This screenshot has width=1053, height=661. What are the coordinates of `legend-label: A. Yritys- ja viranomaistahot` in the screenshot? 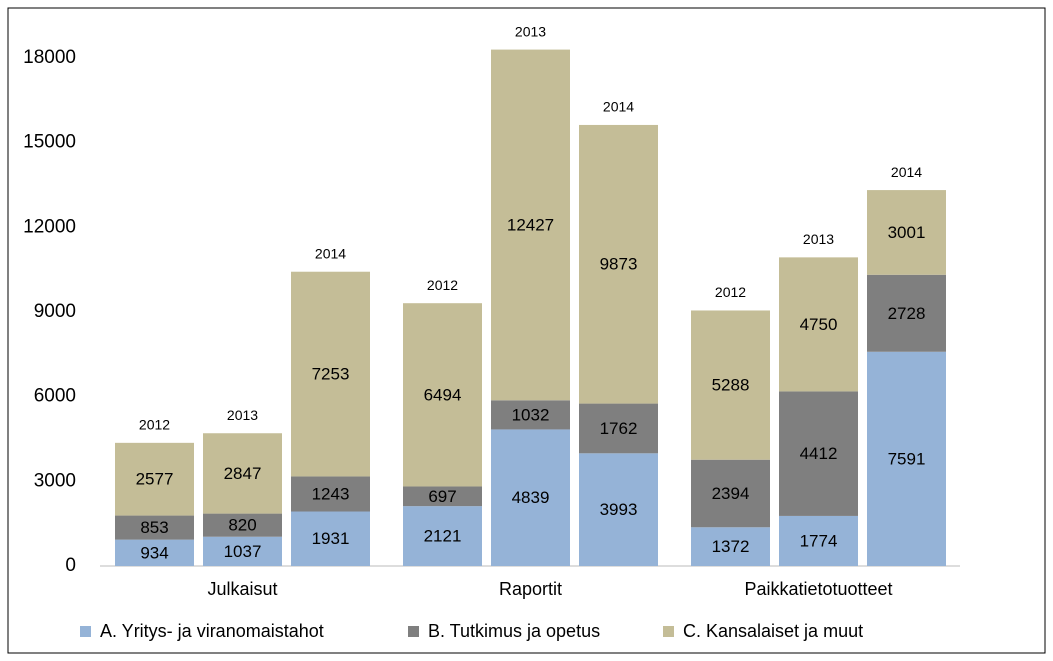 It's located at (212, 631).